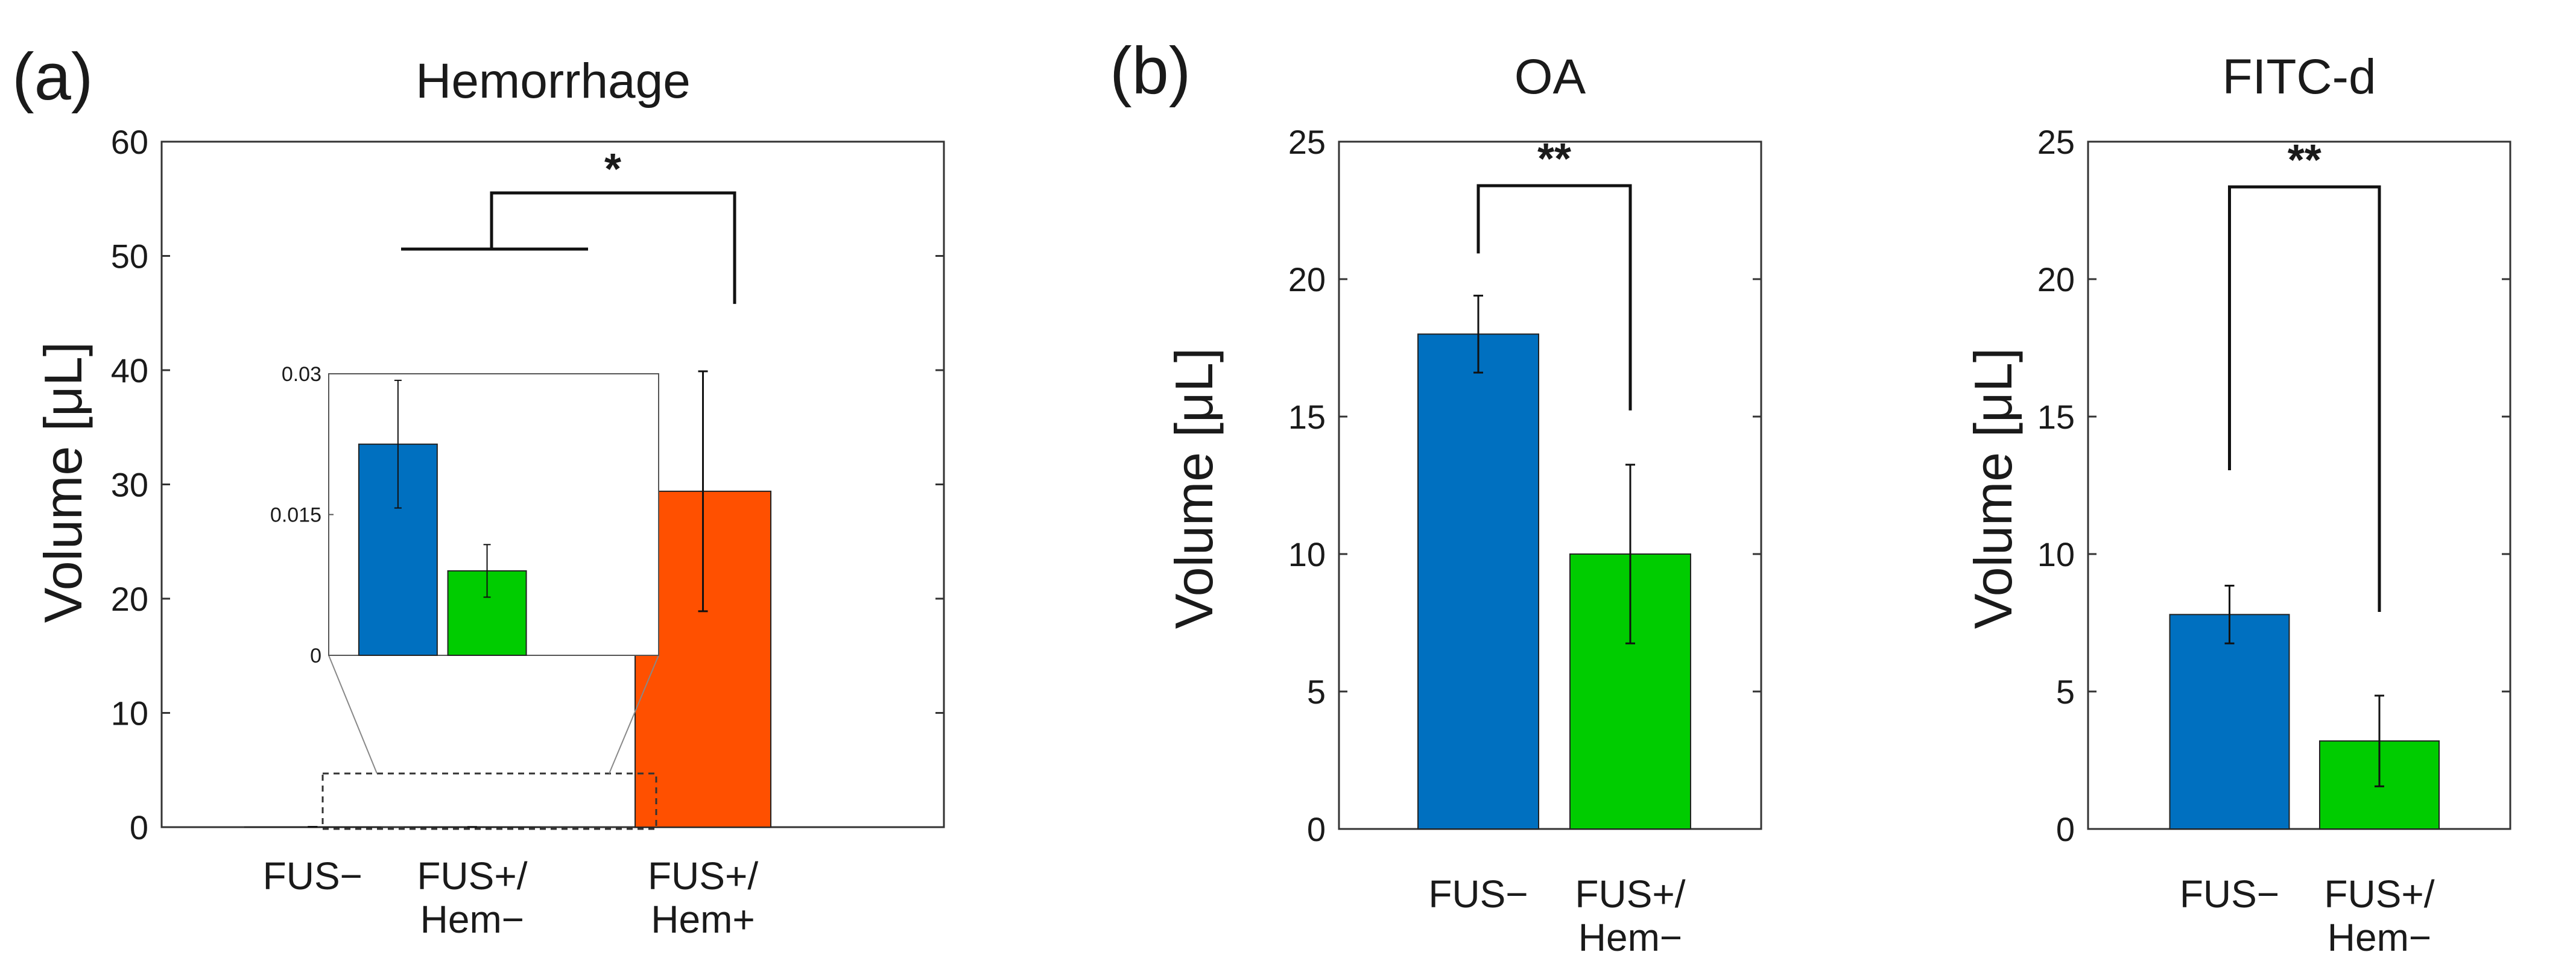 The height and width of the screenshot is (964, 2576). I want to click on inset-y-tick-label: 0.015, so click(295, 516).